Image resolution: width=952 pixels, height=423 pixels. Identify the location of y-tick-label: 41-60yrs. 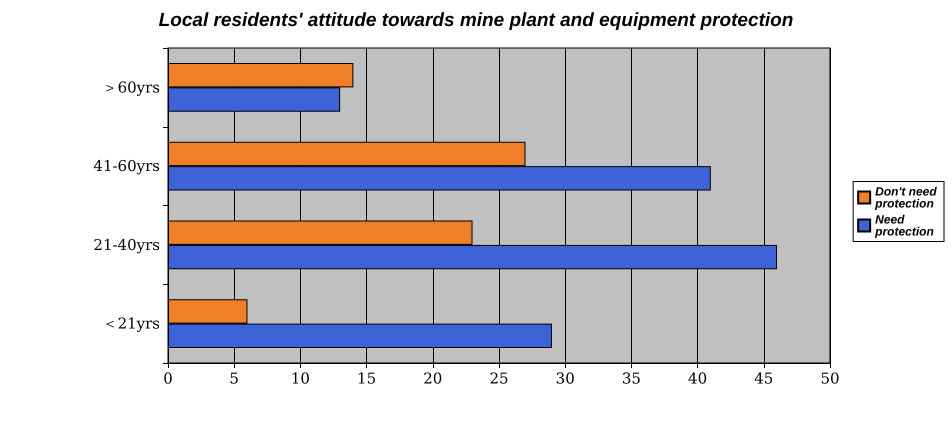
(126, 166).